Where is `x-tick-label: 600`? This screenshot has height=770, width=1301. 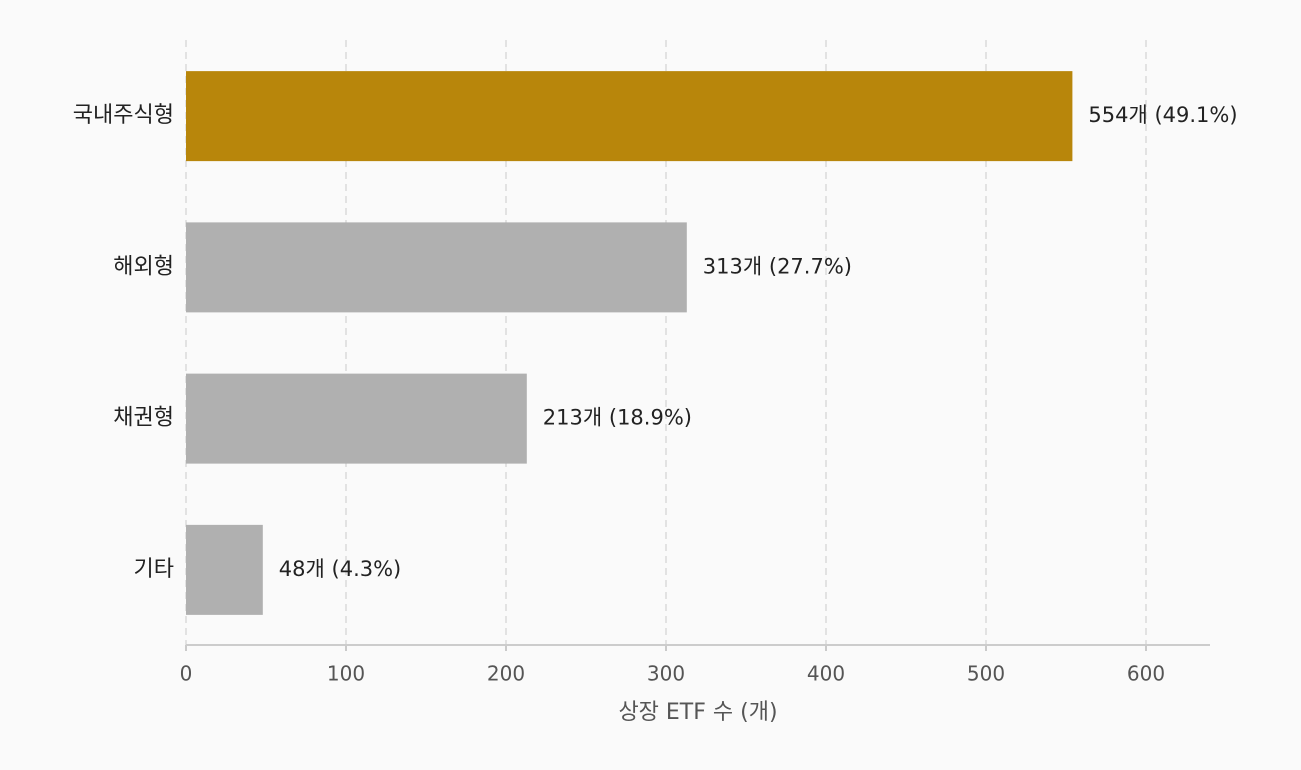
x-tick-label: 600 is located at coordinates (1146, 674).